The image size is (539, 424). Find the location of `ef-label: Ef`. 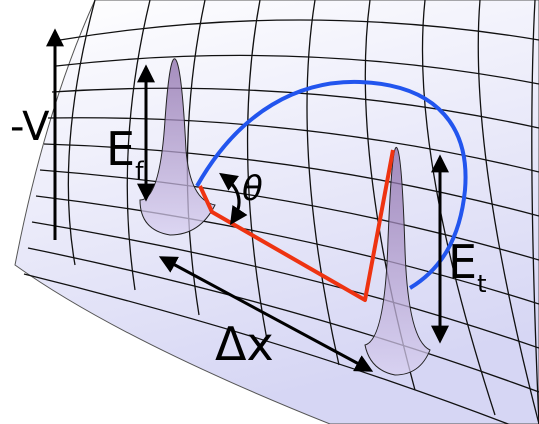

ef-label: Ef is located at coordinates (125, 153).